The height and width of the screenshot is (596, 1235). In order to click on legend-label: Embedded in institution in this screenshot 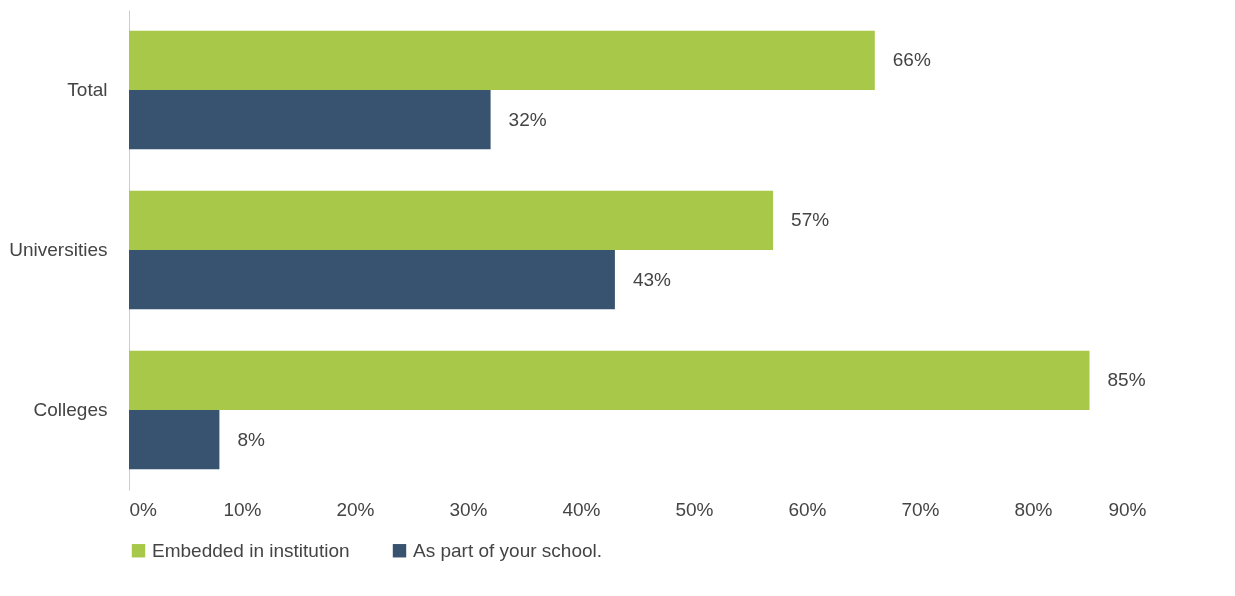, I will do `click(251, 550)`.